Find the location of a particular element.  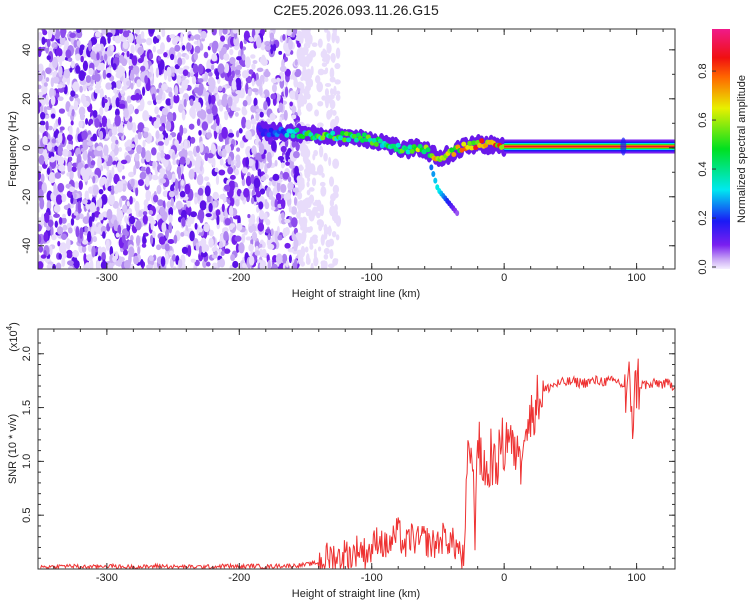

x-tick-label: -300 is located at coordinates (107, 578).